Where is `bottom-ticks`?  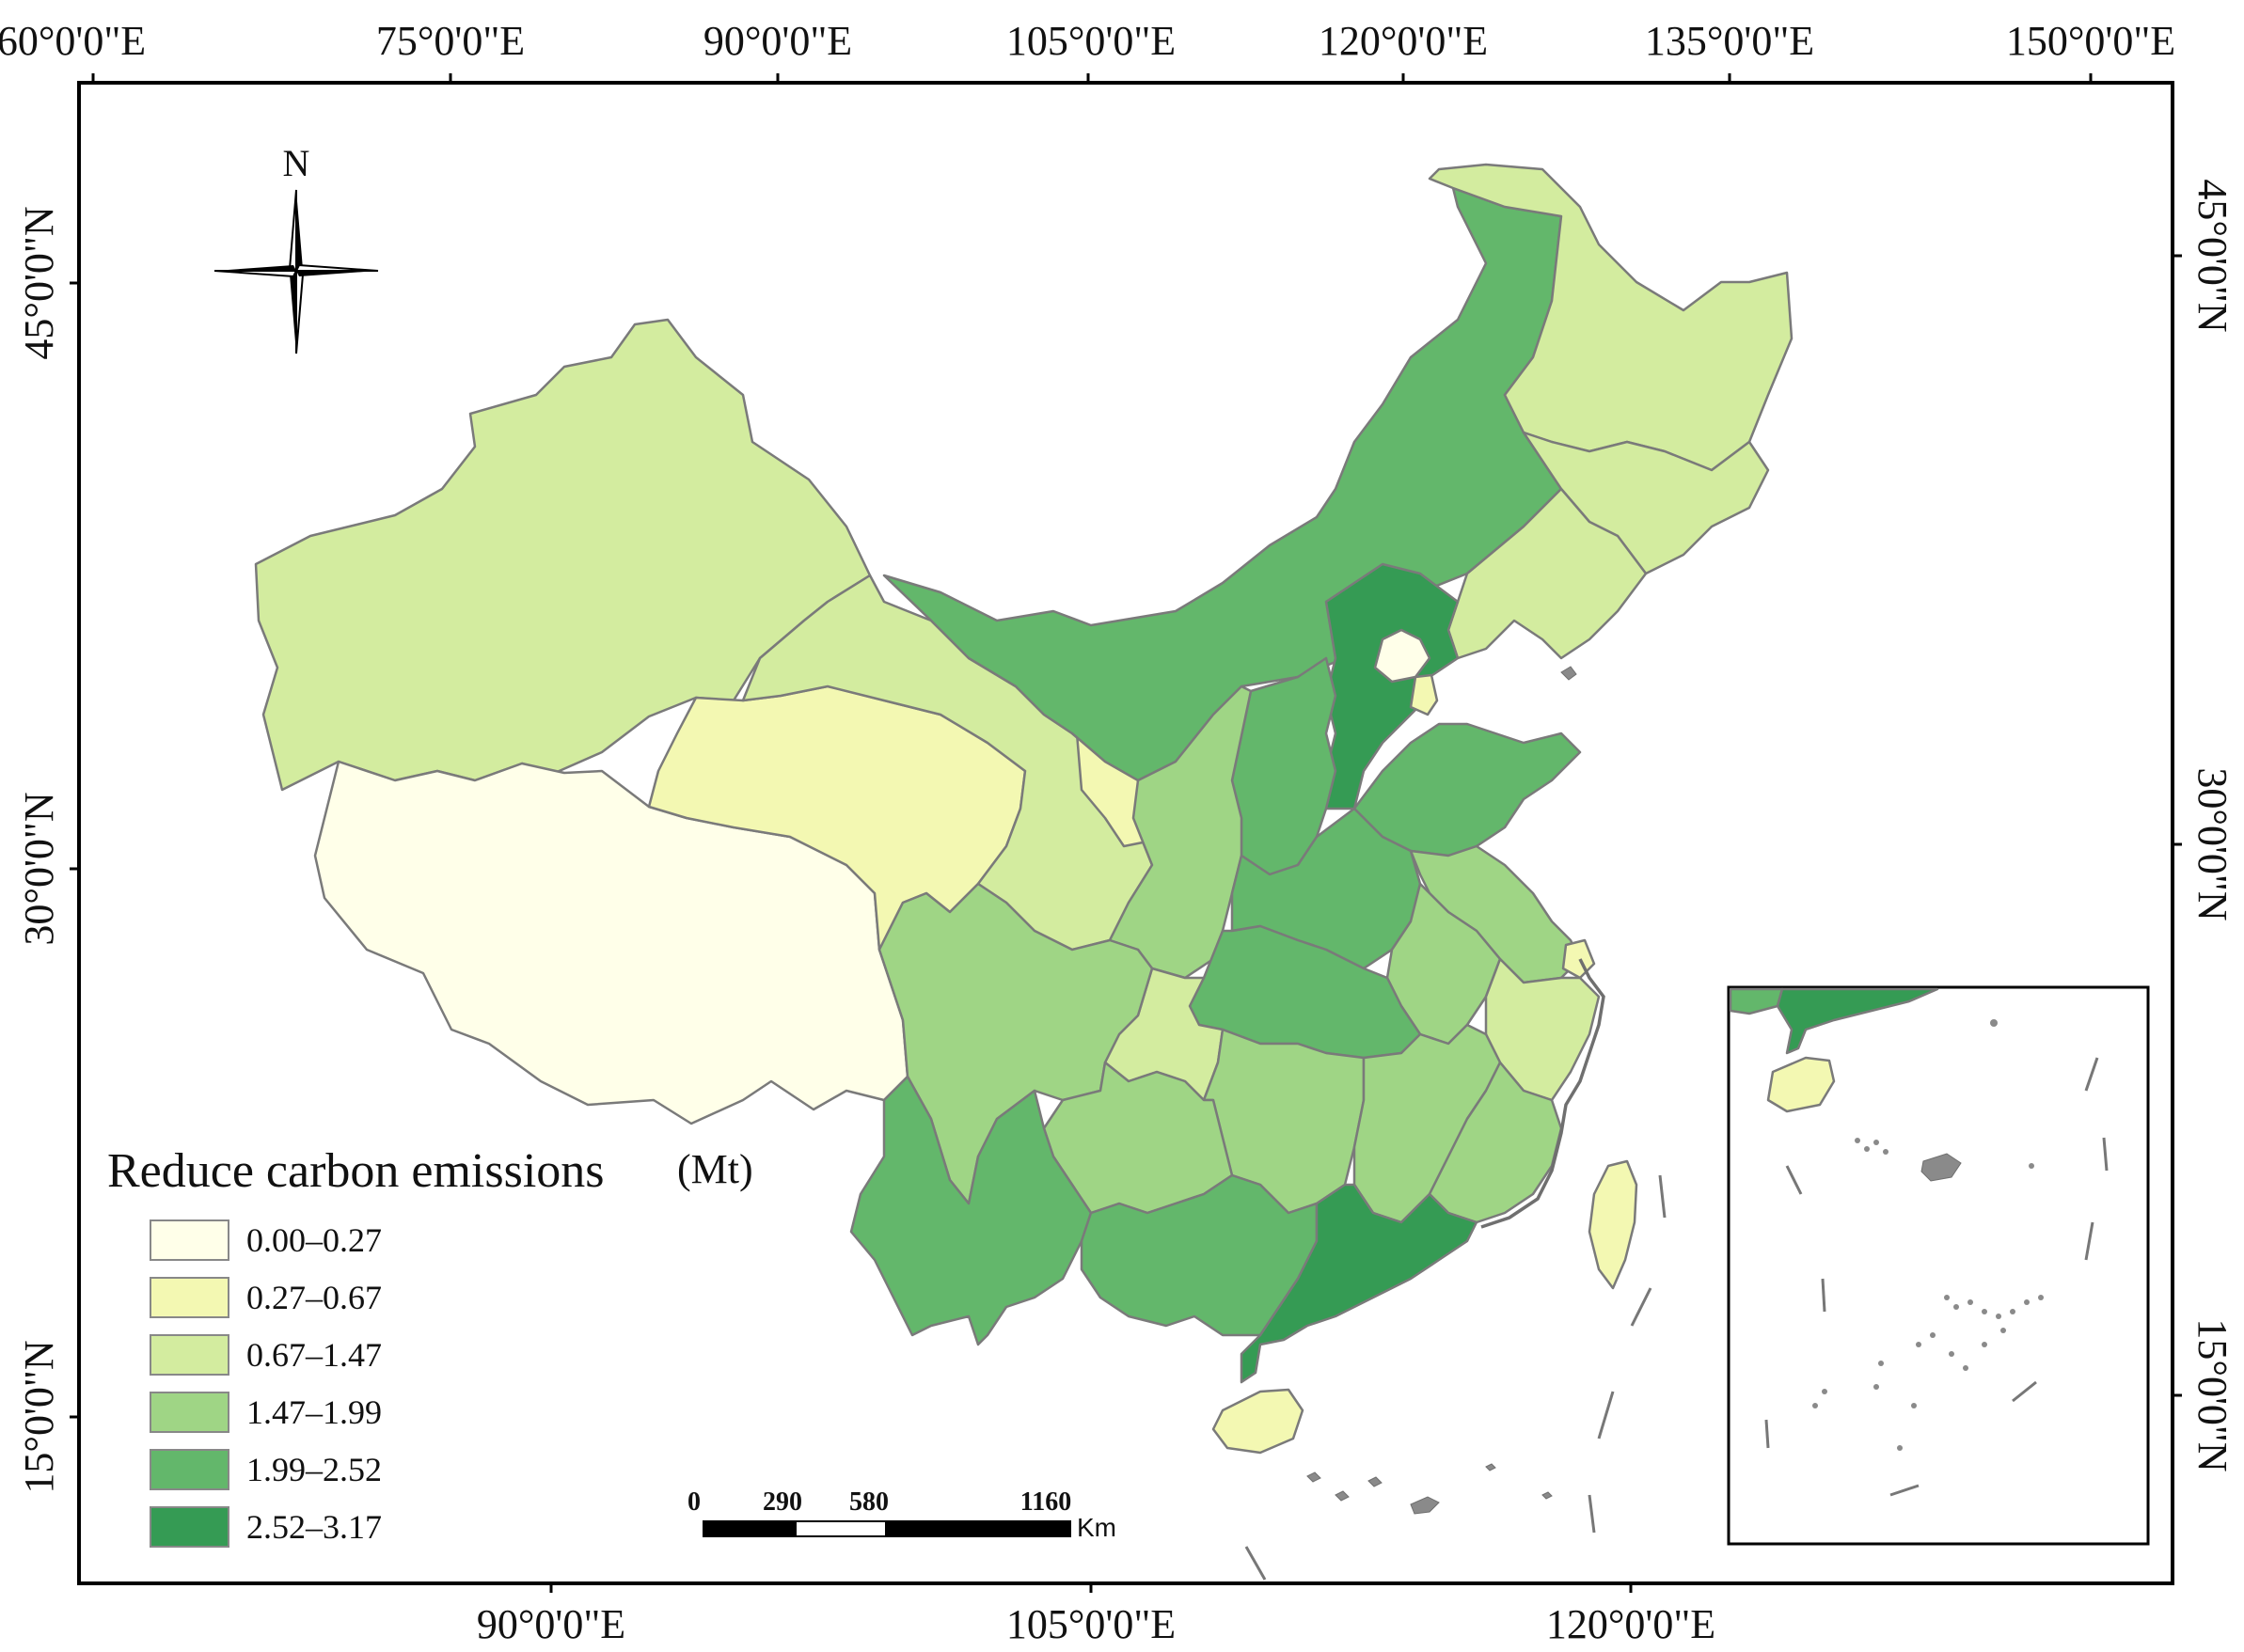
bottom-ticks is located at coordinates (1091, 1588).